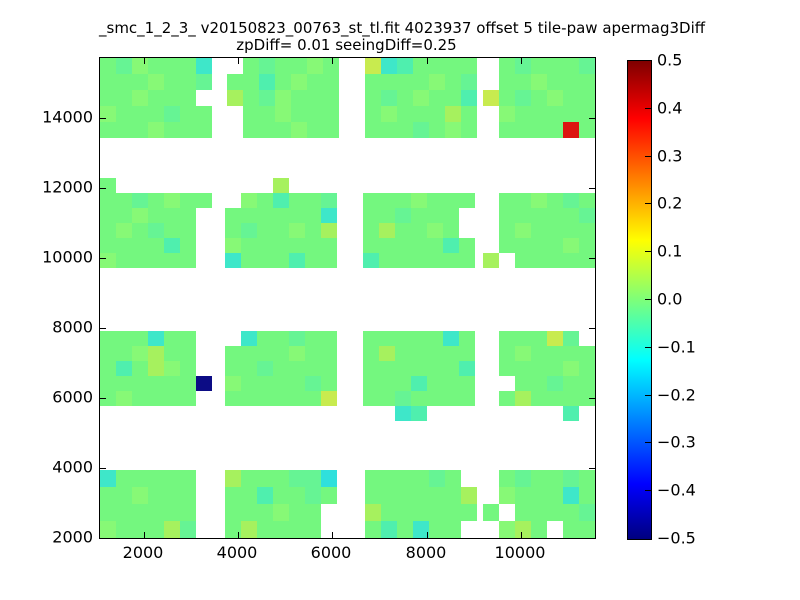 Image resolution: width=800 pixels, height=600 pixels. Describe the element at coordinates (72, 467) in the screenshot. I see `y-tick-label: 4000` at that location.